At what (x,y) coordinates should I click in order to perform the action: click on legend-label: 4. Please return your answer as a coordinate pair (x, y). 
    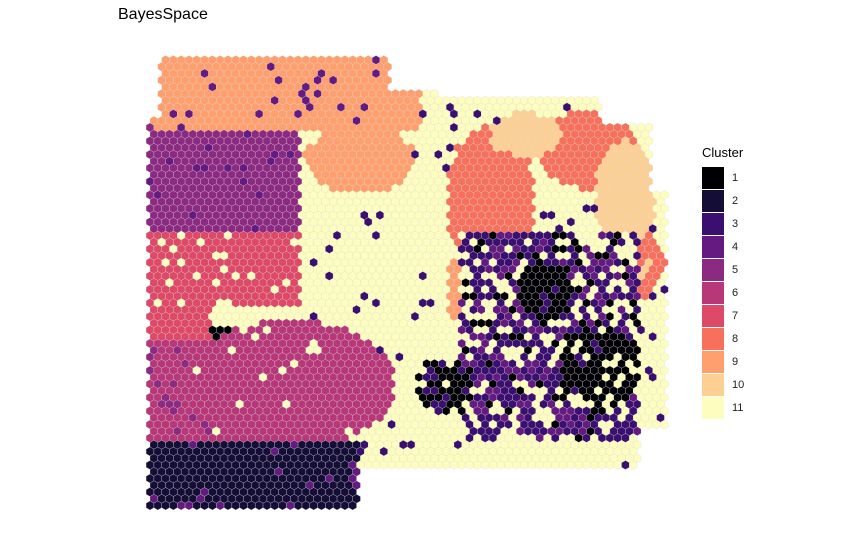
    Looking at the image, I should click on (735, 247).